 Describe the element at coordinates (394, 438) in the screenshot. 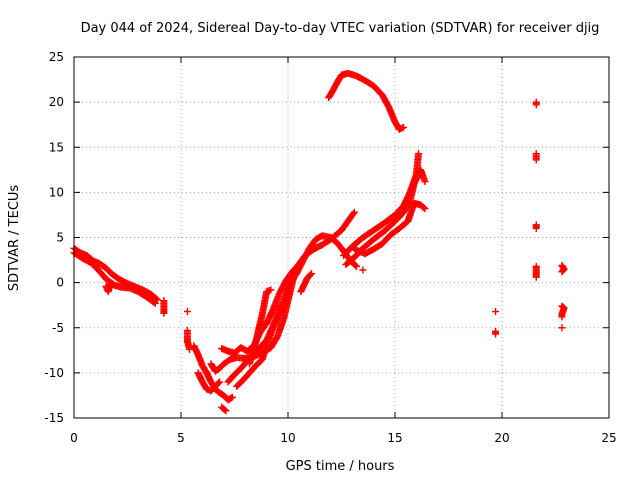

I see `x-tick-label: 15` at that location.